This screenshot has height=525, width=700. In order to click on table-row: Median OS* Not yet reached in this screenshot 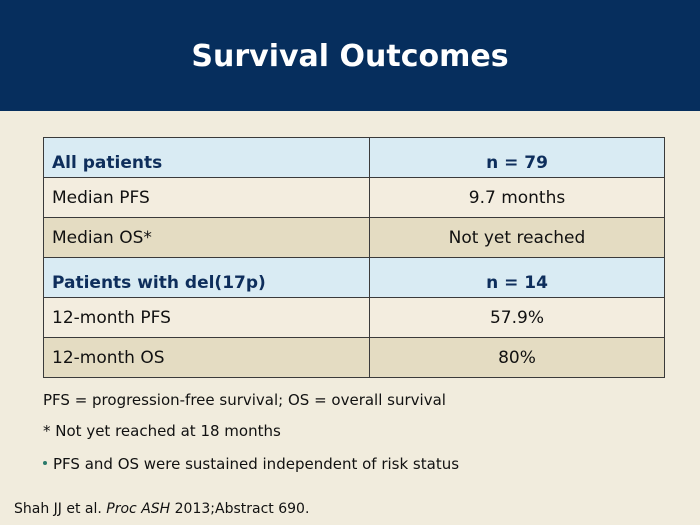, I will do `click(354, 237)`.